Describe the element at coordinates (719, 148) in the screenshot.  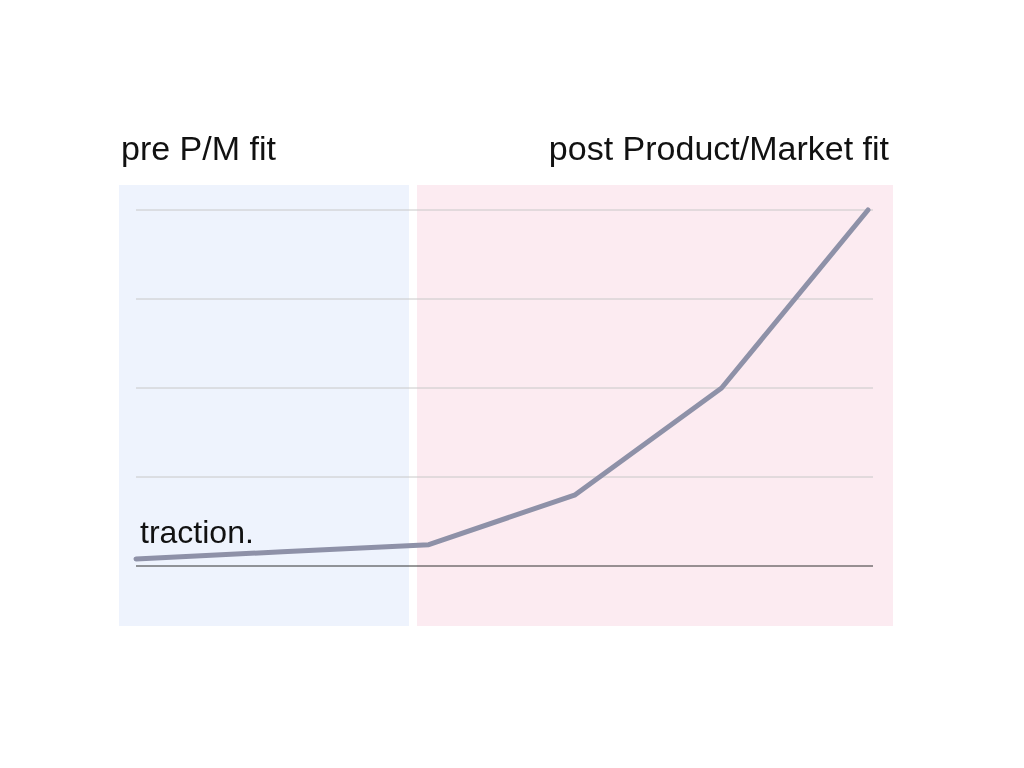
I see `text: post Product/Market fit` at that location.